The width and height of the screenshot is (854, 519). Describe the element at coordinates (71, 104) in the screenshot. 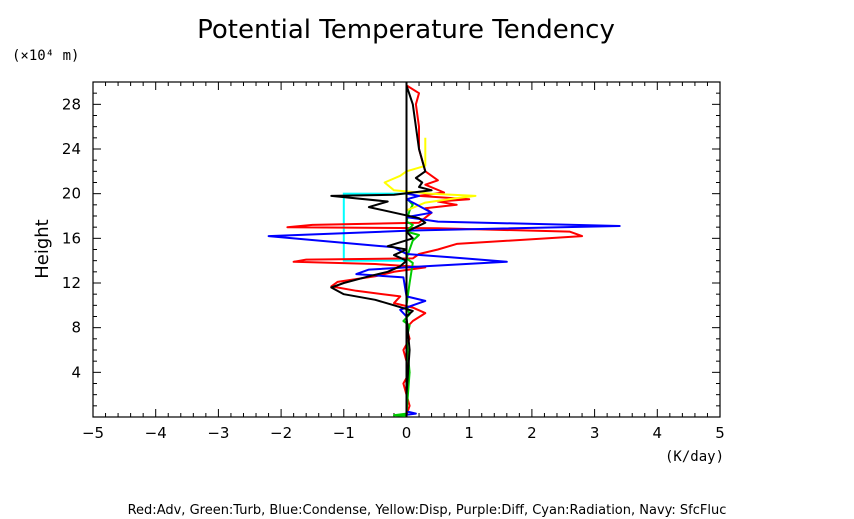

I see `y-tick-label: 28` at that location.